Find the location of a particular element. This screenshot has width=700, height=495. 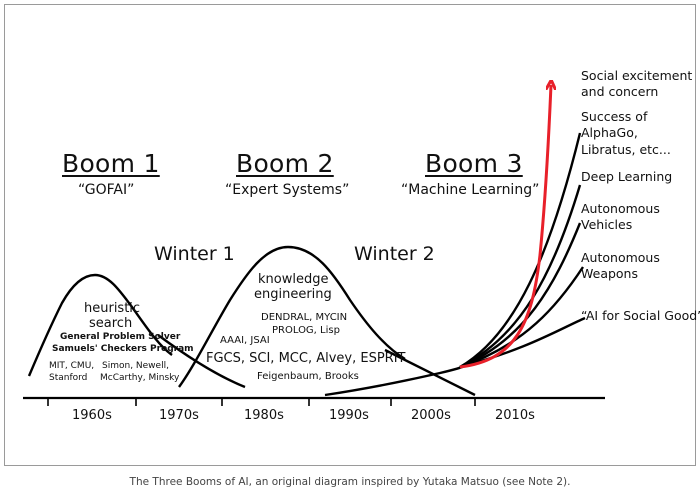

curve-alphago is located at coordinates (520, 250).